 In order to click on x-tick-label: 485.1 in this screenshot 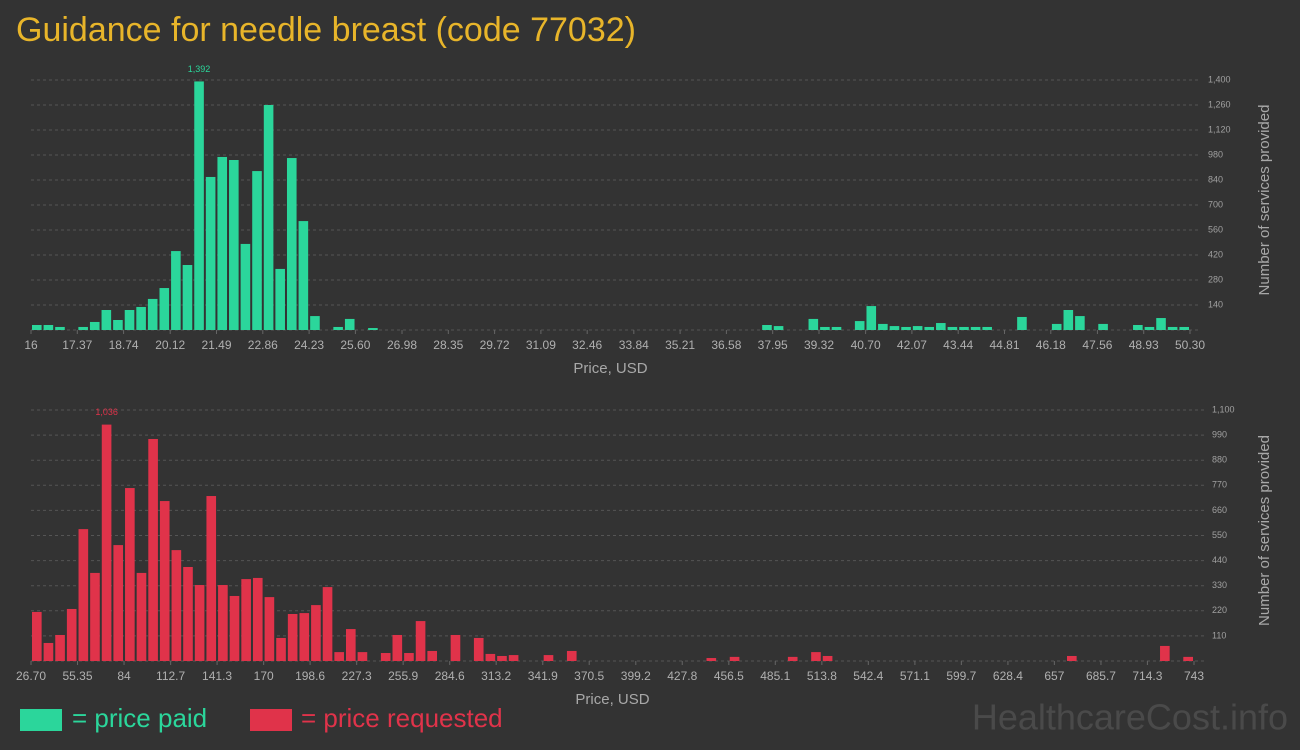, I will do `click(775, 676)`.